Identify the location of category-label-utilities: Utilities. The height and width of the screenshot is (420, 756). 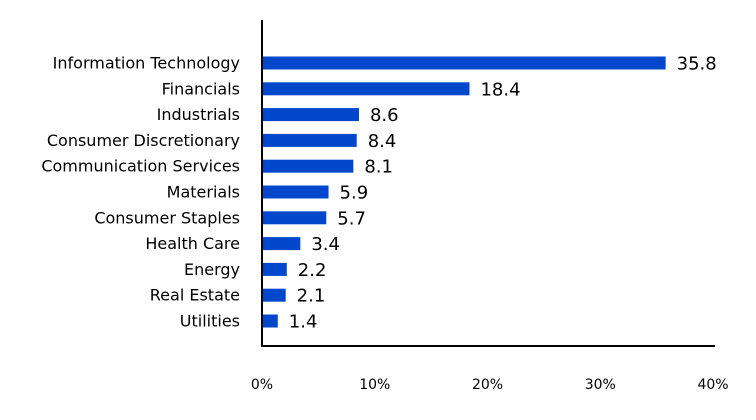
(210, 321).